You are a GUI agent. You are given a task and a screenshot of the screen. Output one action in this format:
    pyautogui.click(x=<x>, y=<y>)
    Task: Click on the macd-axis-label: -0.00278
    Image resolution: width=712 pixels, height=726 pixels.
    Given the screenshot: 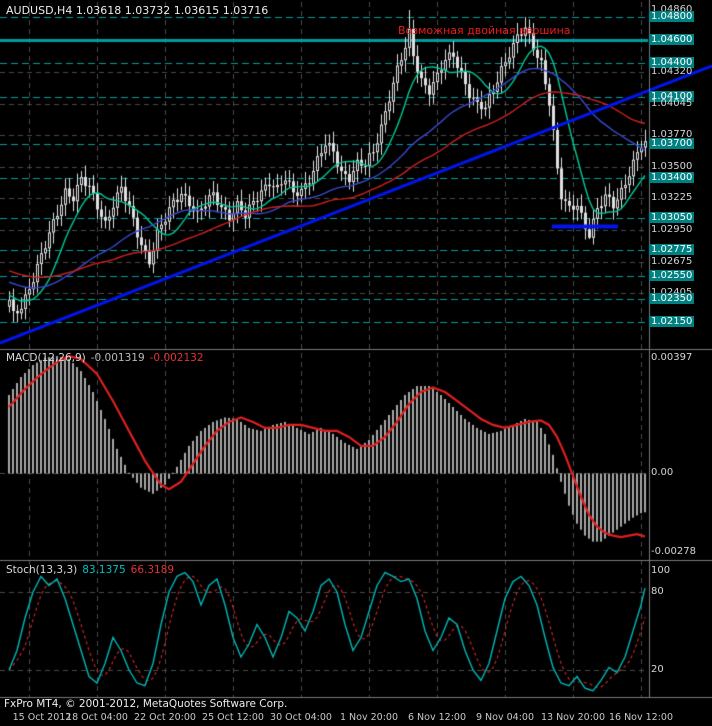 What is the action you would take?
    pyautogui.click(x=673, y=551)
    